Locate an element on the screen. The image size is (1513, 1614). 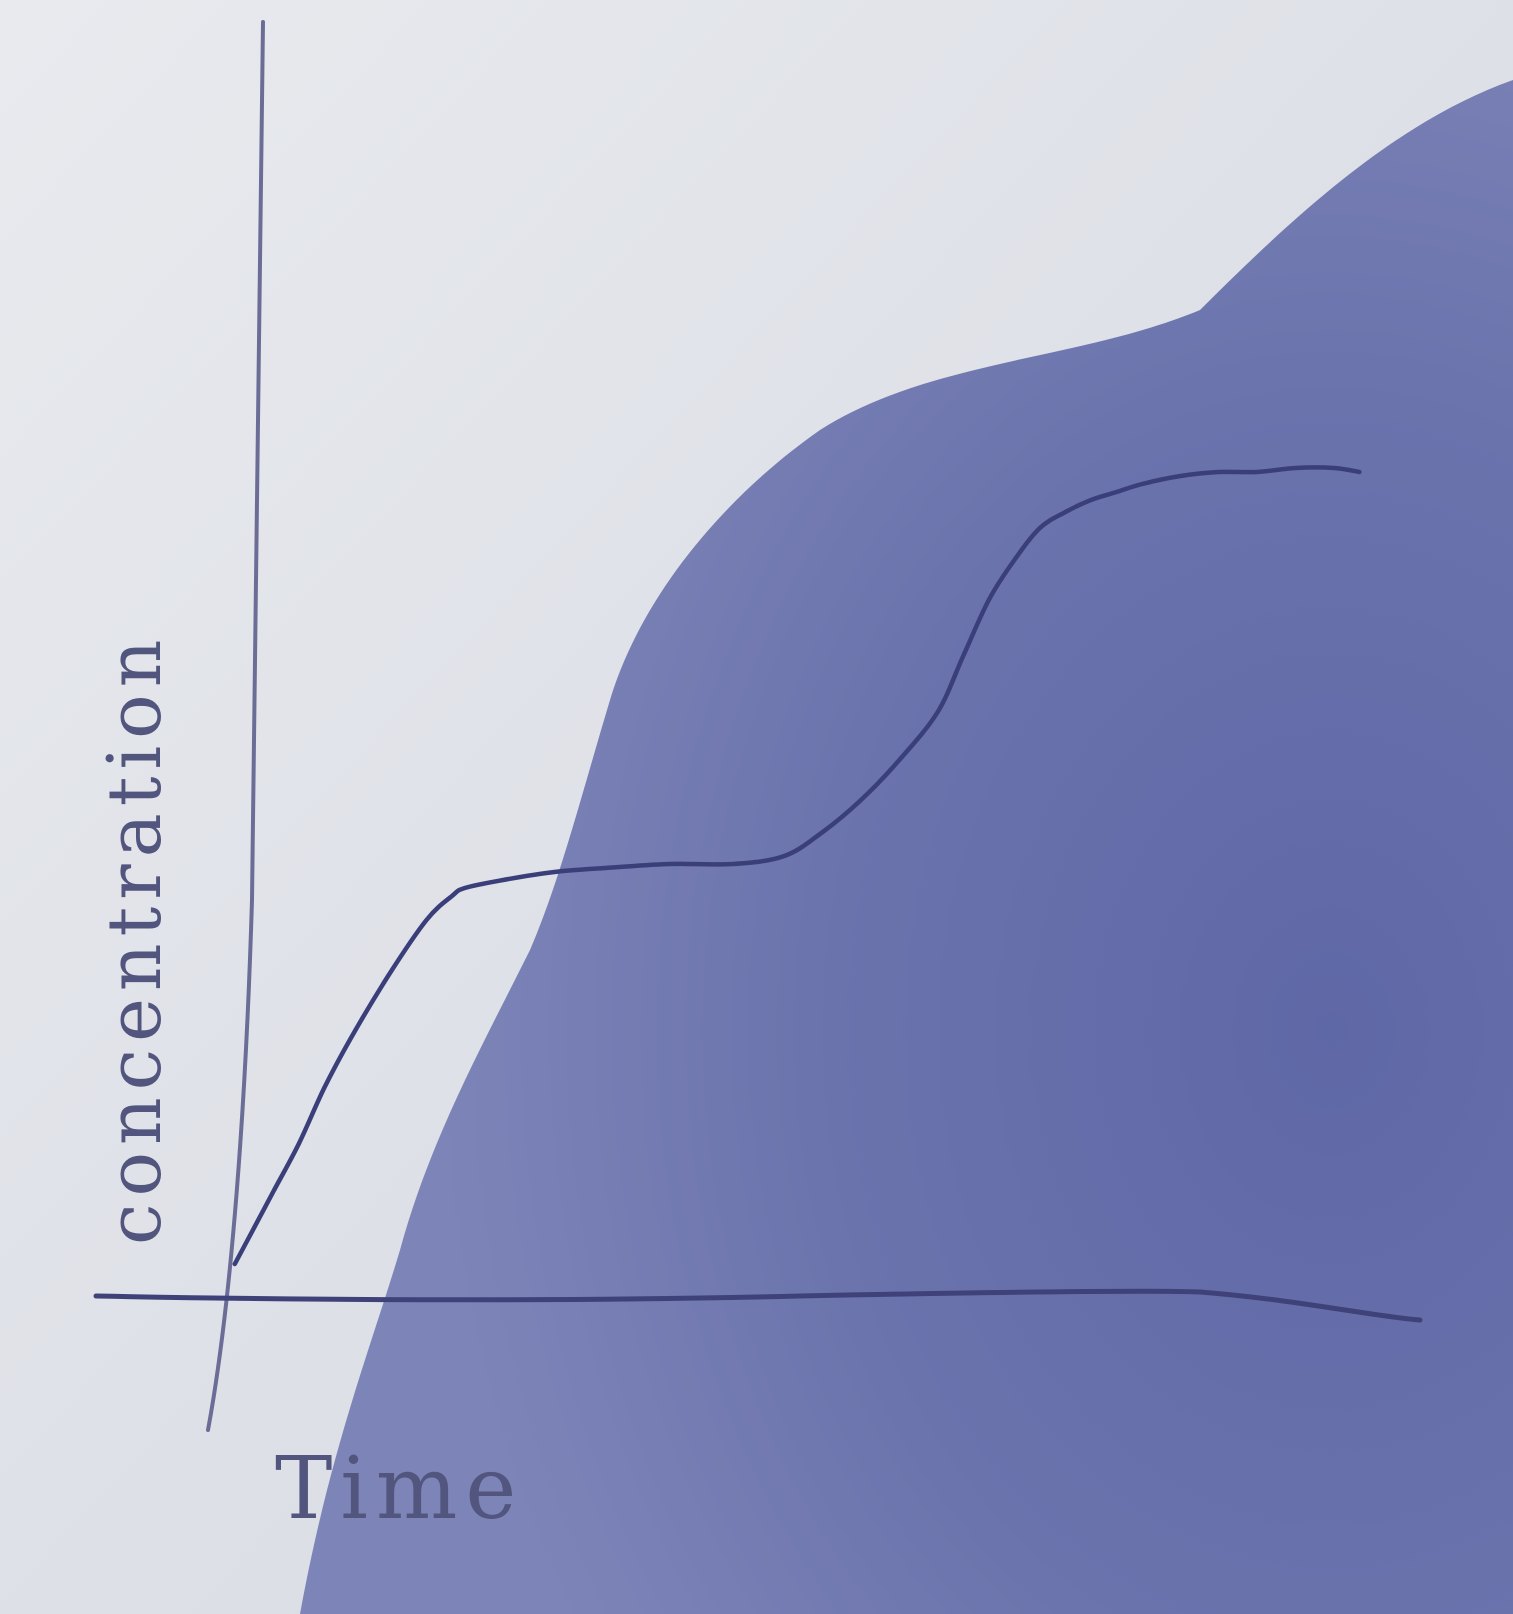
x-axis-line is located at coordinates (758, 1305).